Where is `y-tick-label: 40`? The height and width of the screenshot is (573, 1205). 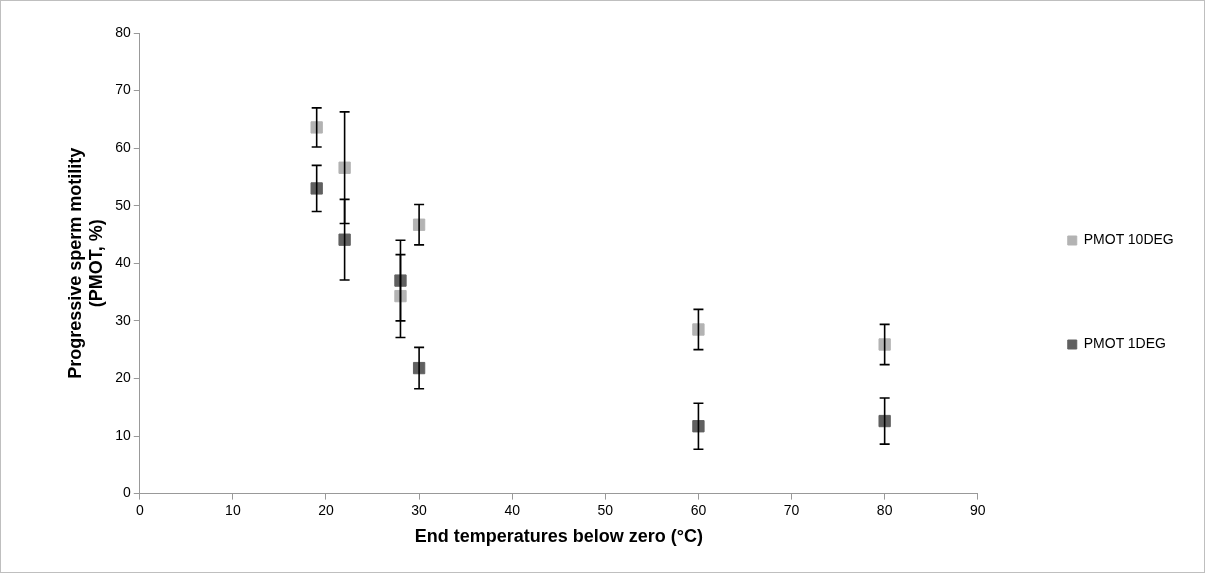 y-tick-label: 40 is located at coordinates (123, 262).